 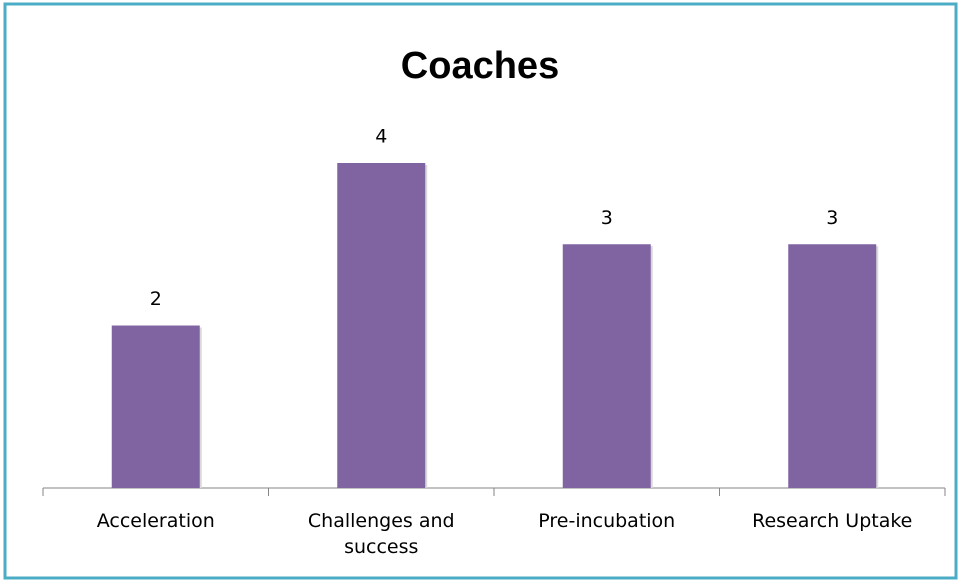 I want to click on data-label: 4, so click(x=381, y=137).